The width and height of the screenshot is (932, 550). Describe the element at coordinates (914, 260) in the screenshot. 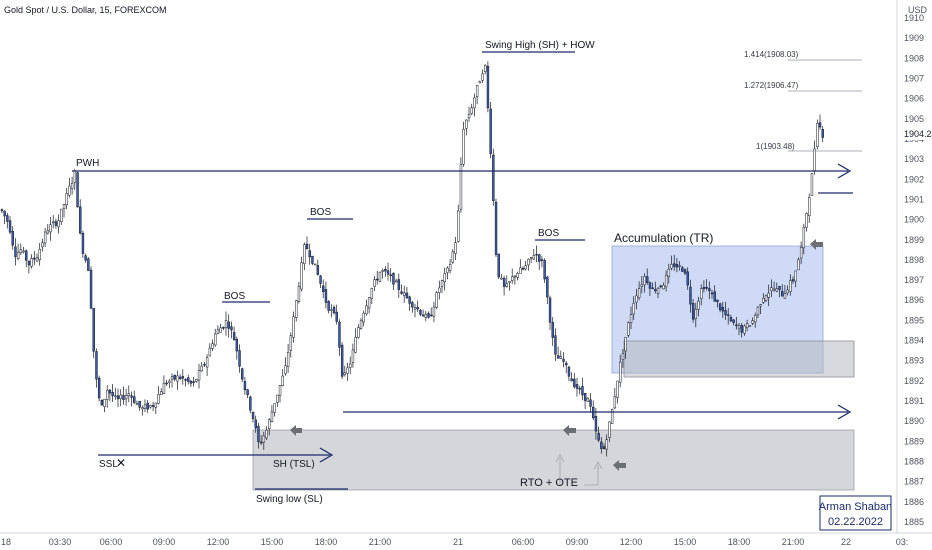

I see `price-tick-label: 1898` at that location.